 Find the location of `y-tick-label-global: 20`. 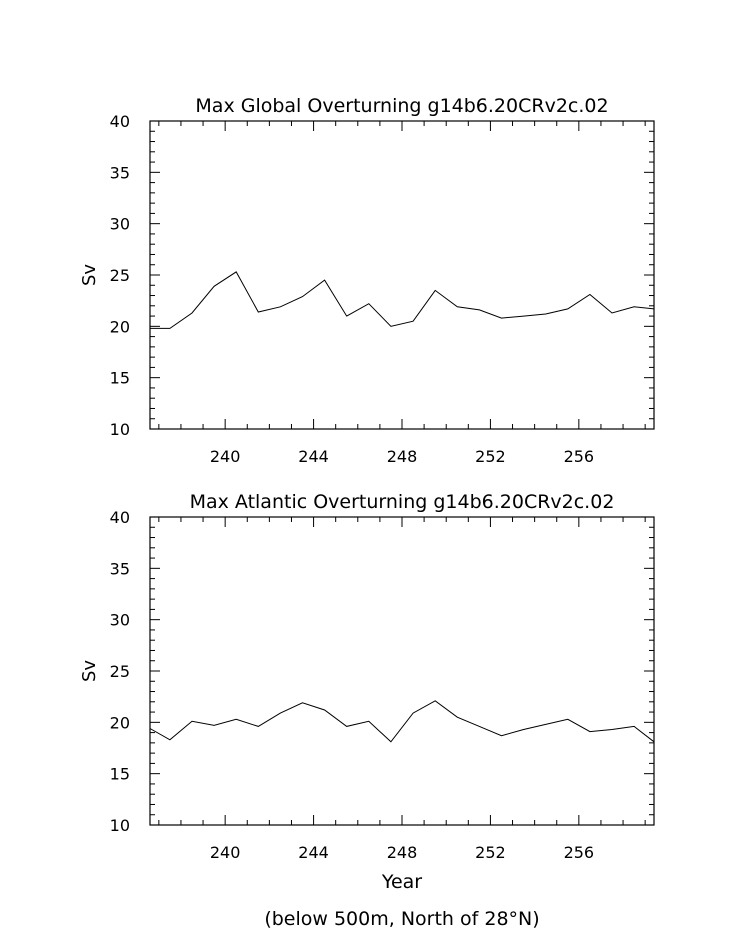

y-tick-label-global: 20 is located at coordinates (120, 326).